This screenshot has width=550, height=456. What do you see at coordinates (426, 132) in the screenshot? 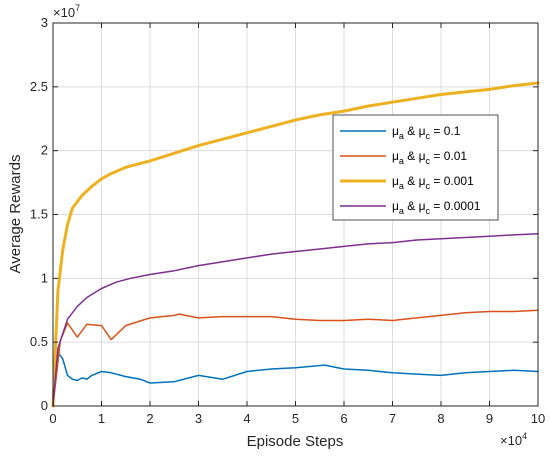
I see `legend-label-1: μa & μc = 0.1` at bounding box center [426, 132].